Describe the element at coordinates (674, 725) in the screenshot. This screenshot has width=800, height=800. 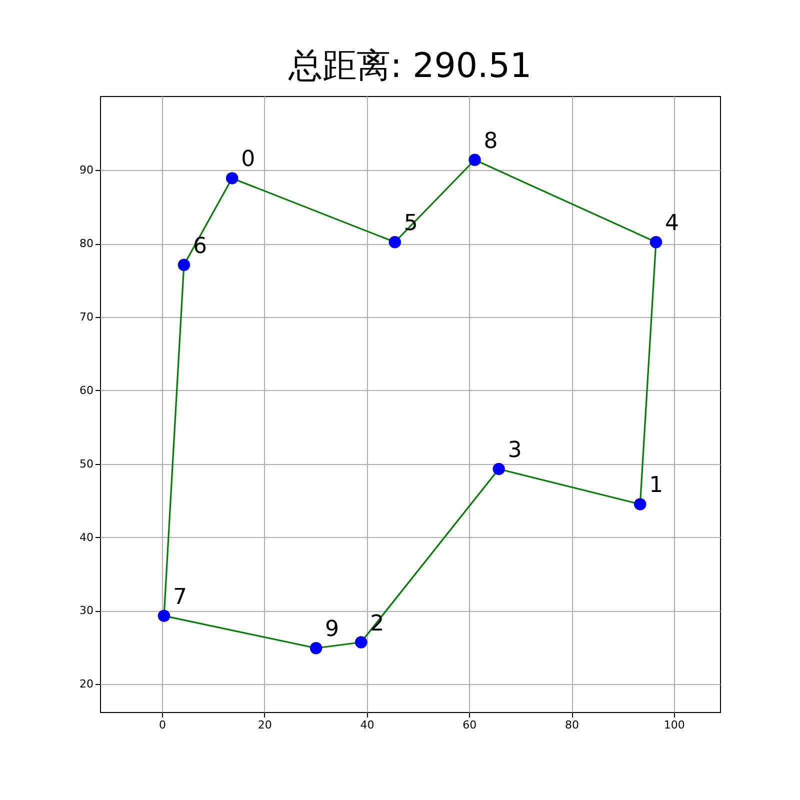
I see `x-tick-label: 100` at that location.